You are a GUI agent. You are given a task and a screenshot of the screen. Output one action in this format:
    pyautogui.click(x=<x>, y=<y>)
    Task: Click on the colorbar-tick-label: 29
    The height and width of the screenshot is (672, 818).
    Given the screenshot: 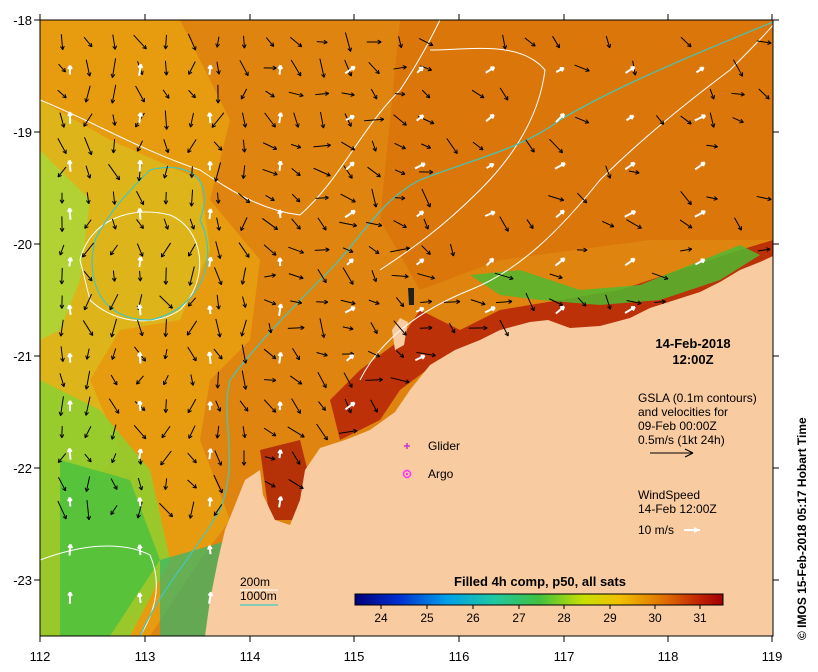 What is the action you would take?
    pyautogui.click(x=610, y=618)
    